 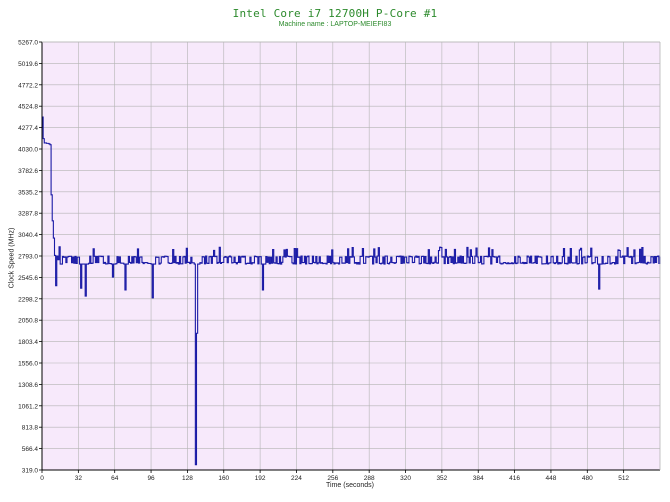 What do you see at coordinates (28, 214) in the screenshot?
I see `y-tick-label: 3287.8` at bounding box center [28, 214].